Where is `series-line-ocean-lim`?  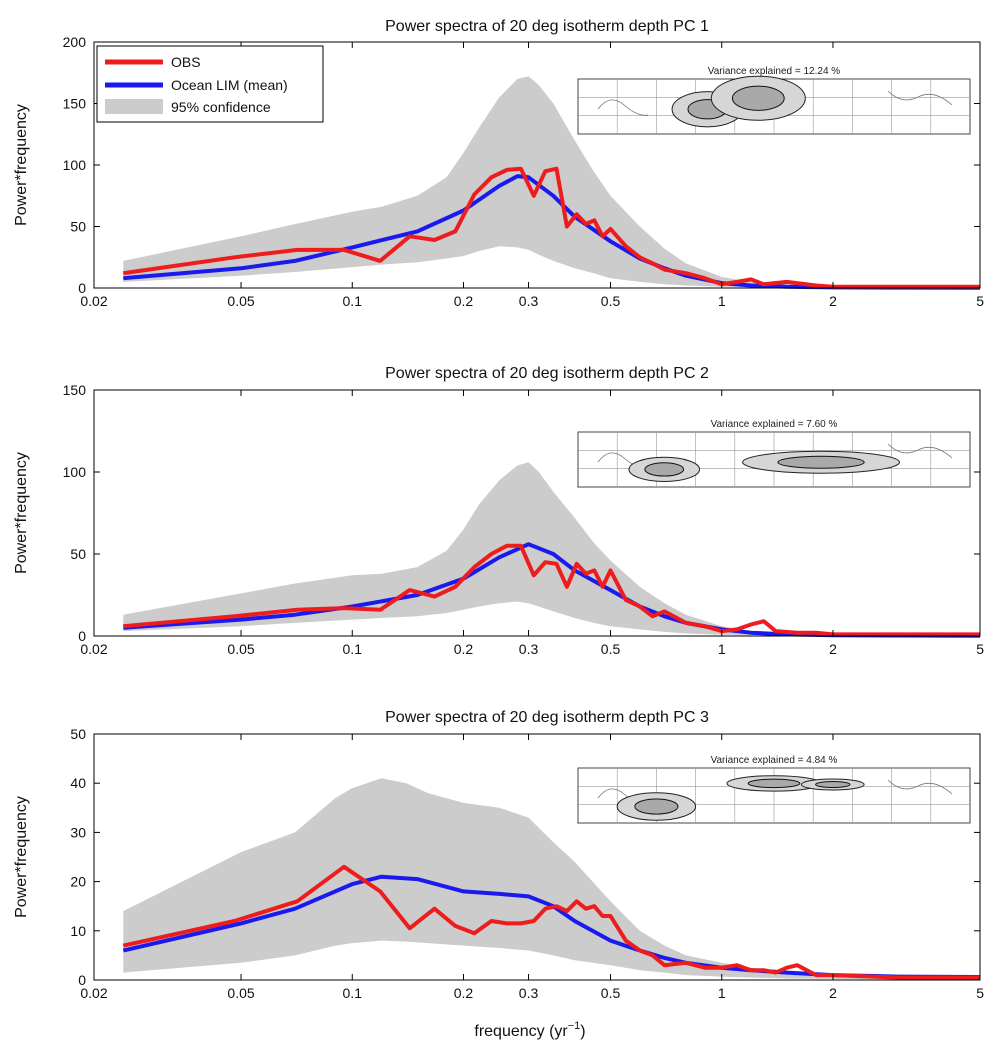
series-line-ocean-lim is located at coordinates (552, 590).